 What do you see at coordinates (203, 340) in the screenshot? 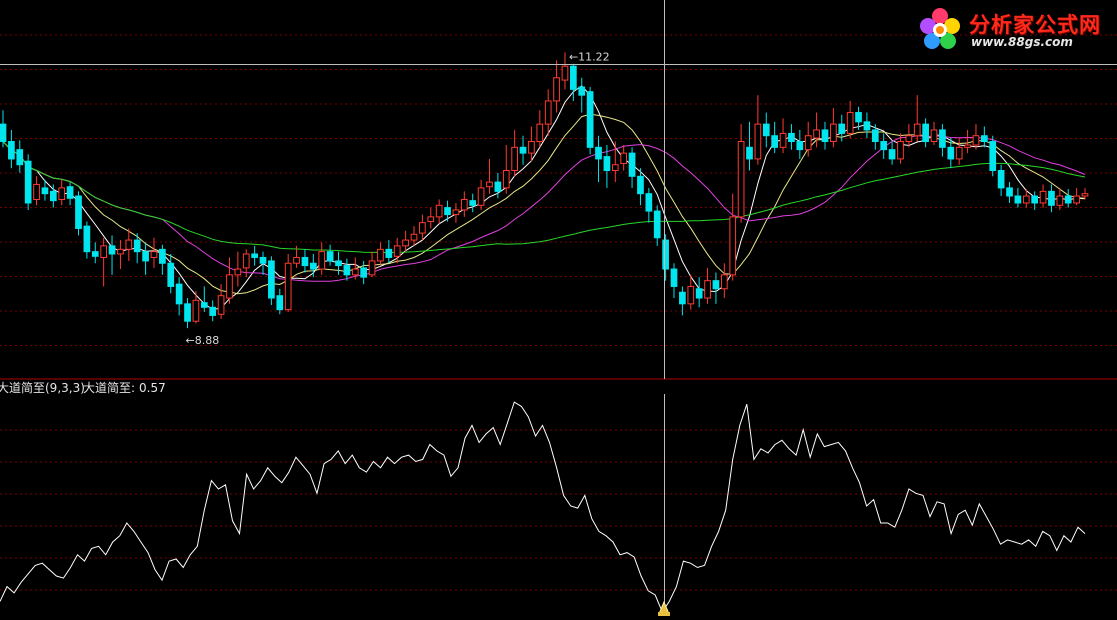
I see `low-price-label: ←8.88` at bounding box center [203, 340].